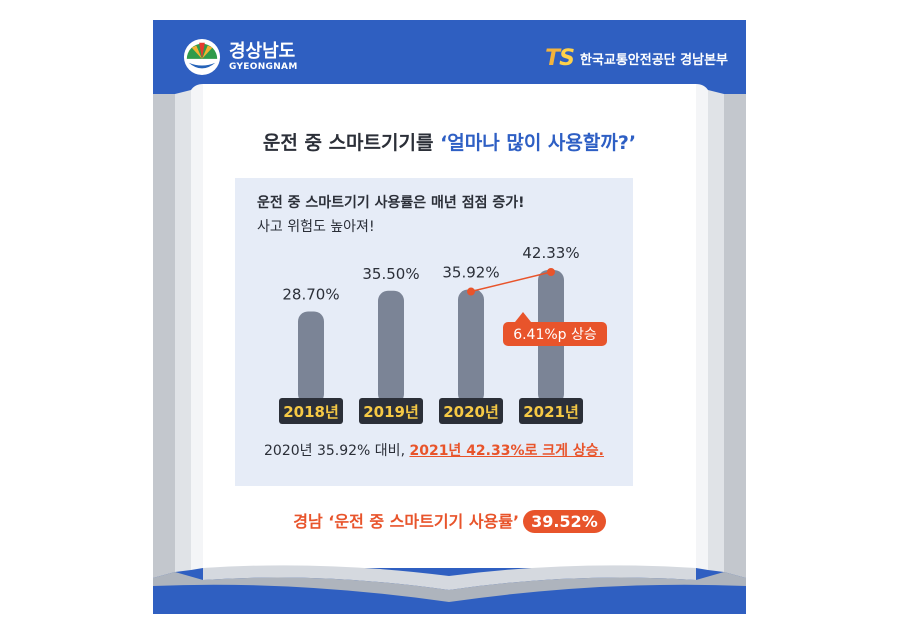  Describe the element at coordinates (523, 317) in the screenshot. I see `annotation-pointer` at that location.